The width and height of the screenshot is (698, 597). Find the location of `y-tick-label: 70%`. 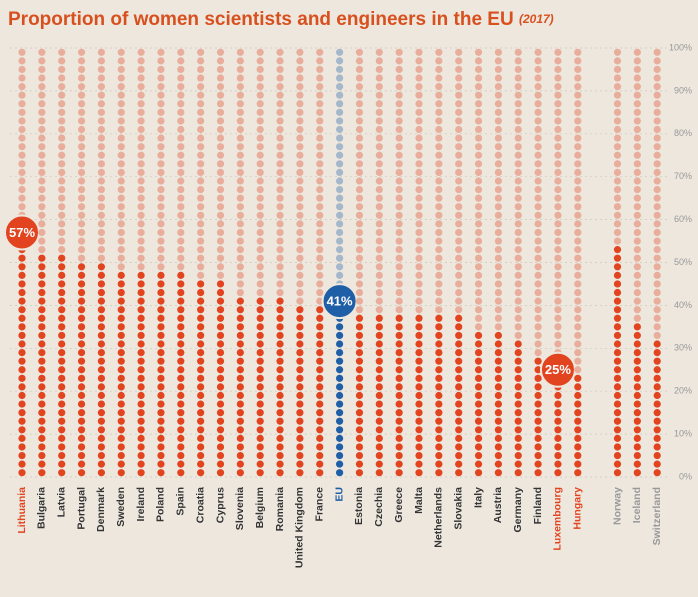

y-tick-label: 70% is located at coordinates (683, 176).